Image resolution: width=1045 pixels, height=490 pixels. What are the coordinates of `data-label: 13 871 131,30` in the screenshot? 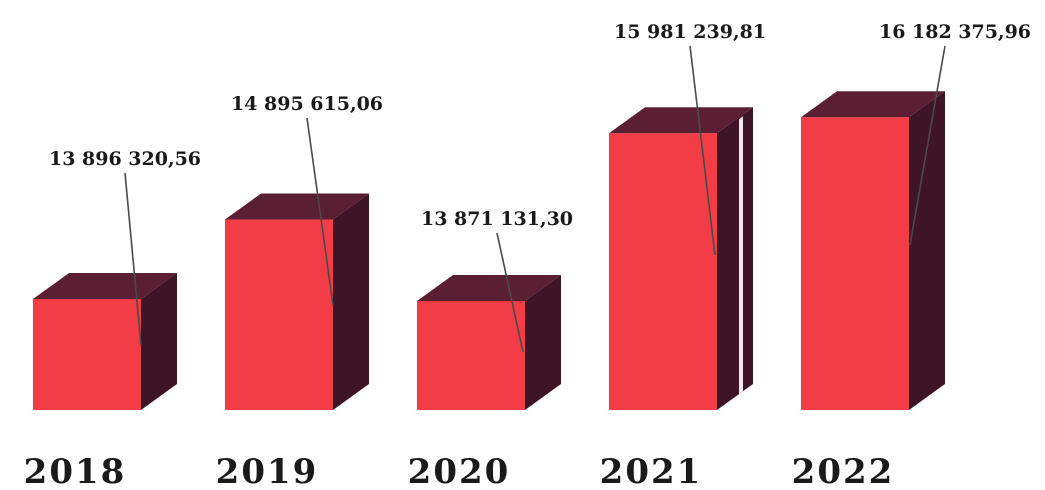 It's located at (497, 219).